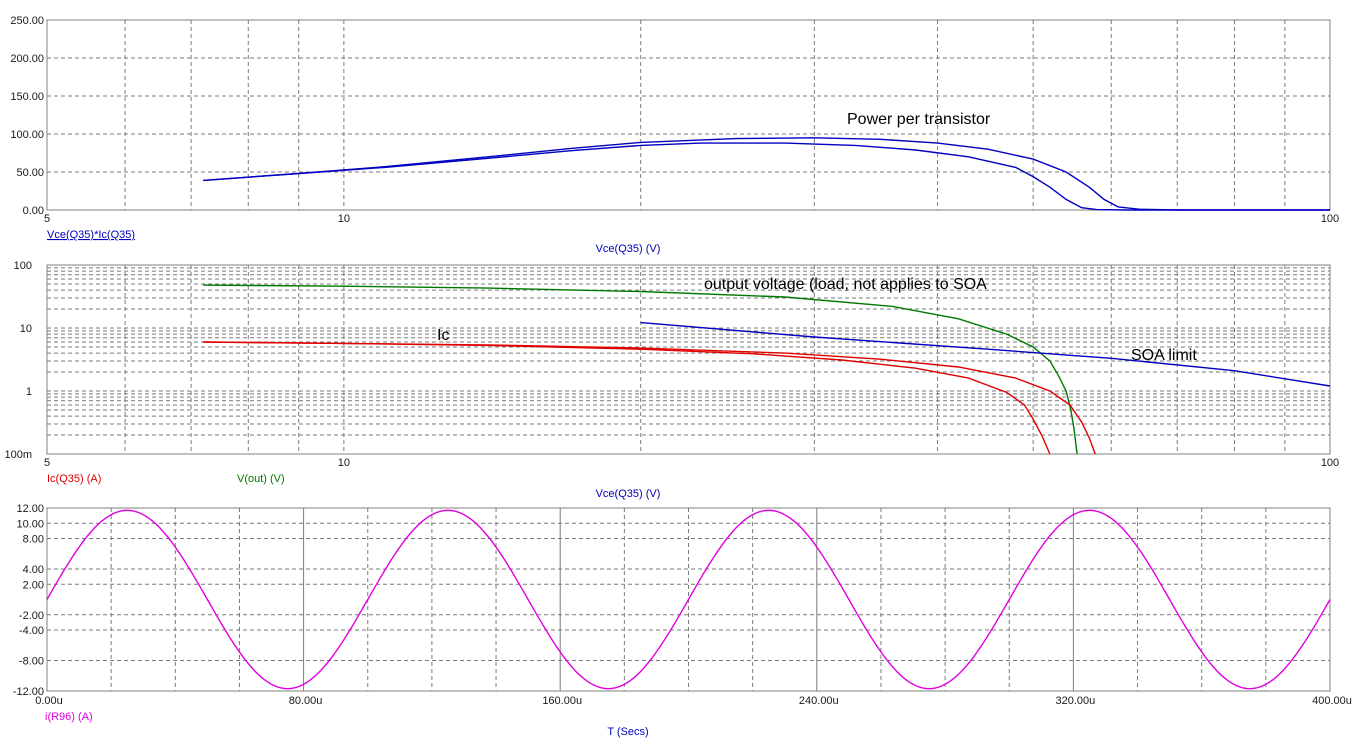 The width and height of the screenshot is (1363, 751). I want to click on x-tick-label: 160.00u, so click(562, 701).